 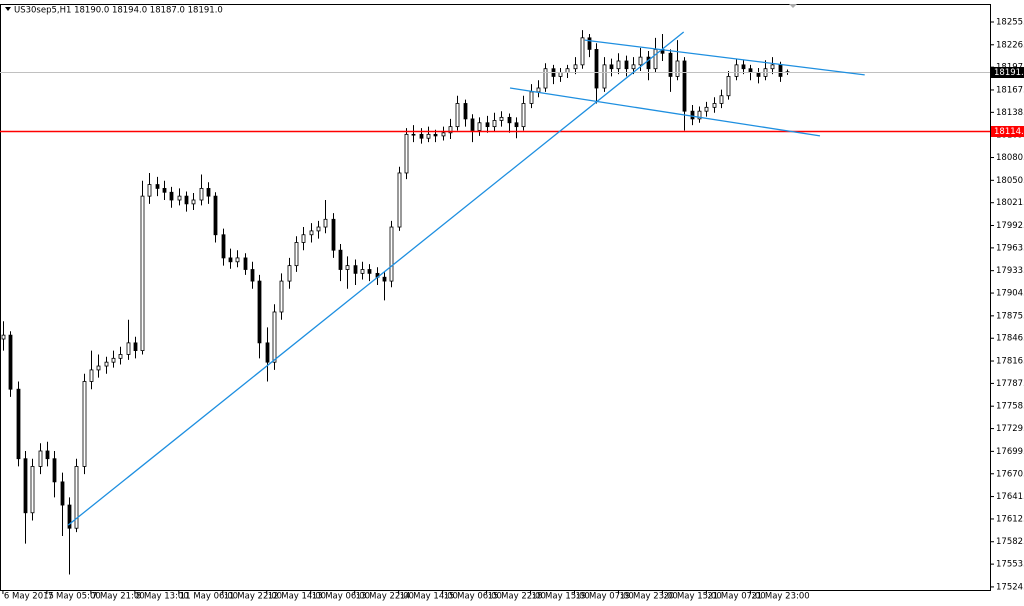 I want to click on x-tick-label: 13 May 22:00, so click(x=385, y=597).